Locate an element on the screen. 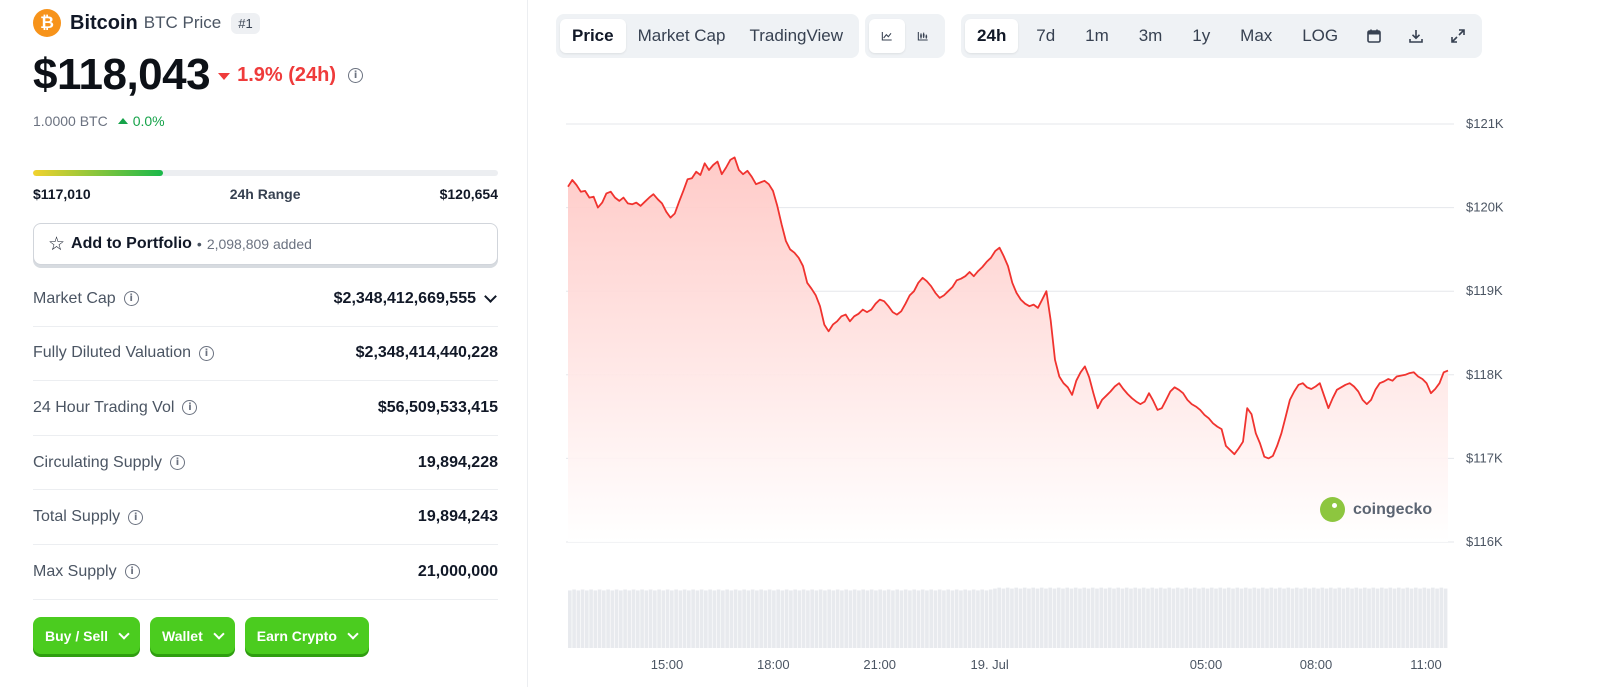  tab-market-cap: Market Cap is located at coordinates (681, 35).